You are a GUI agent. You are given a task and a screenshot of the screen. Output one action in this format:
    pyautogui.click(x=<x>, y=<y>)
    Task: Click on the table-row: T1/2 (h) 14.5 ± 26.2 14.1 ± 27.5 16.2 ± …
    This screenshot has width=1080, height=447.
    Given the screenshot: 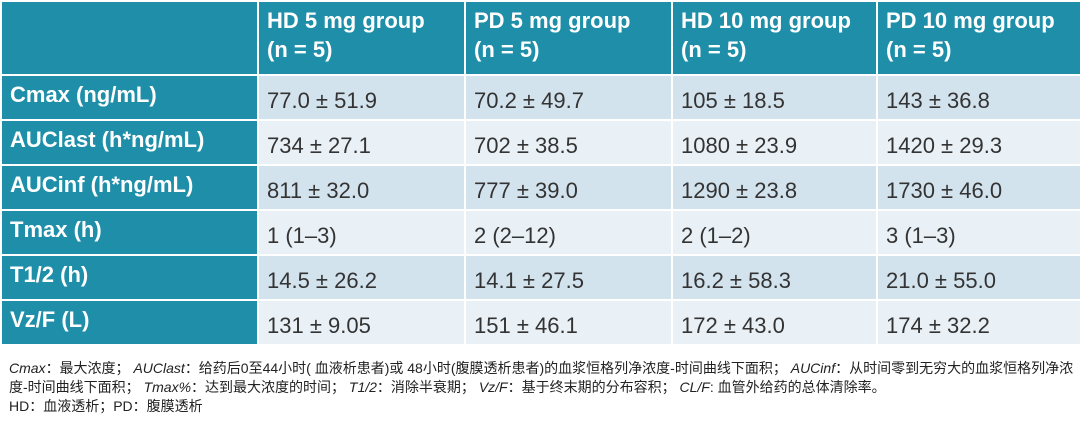 What is the action you would take?
    pyautogui.click(x=540, y=277)
    